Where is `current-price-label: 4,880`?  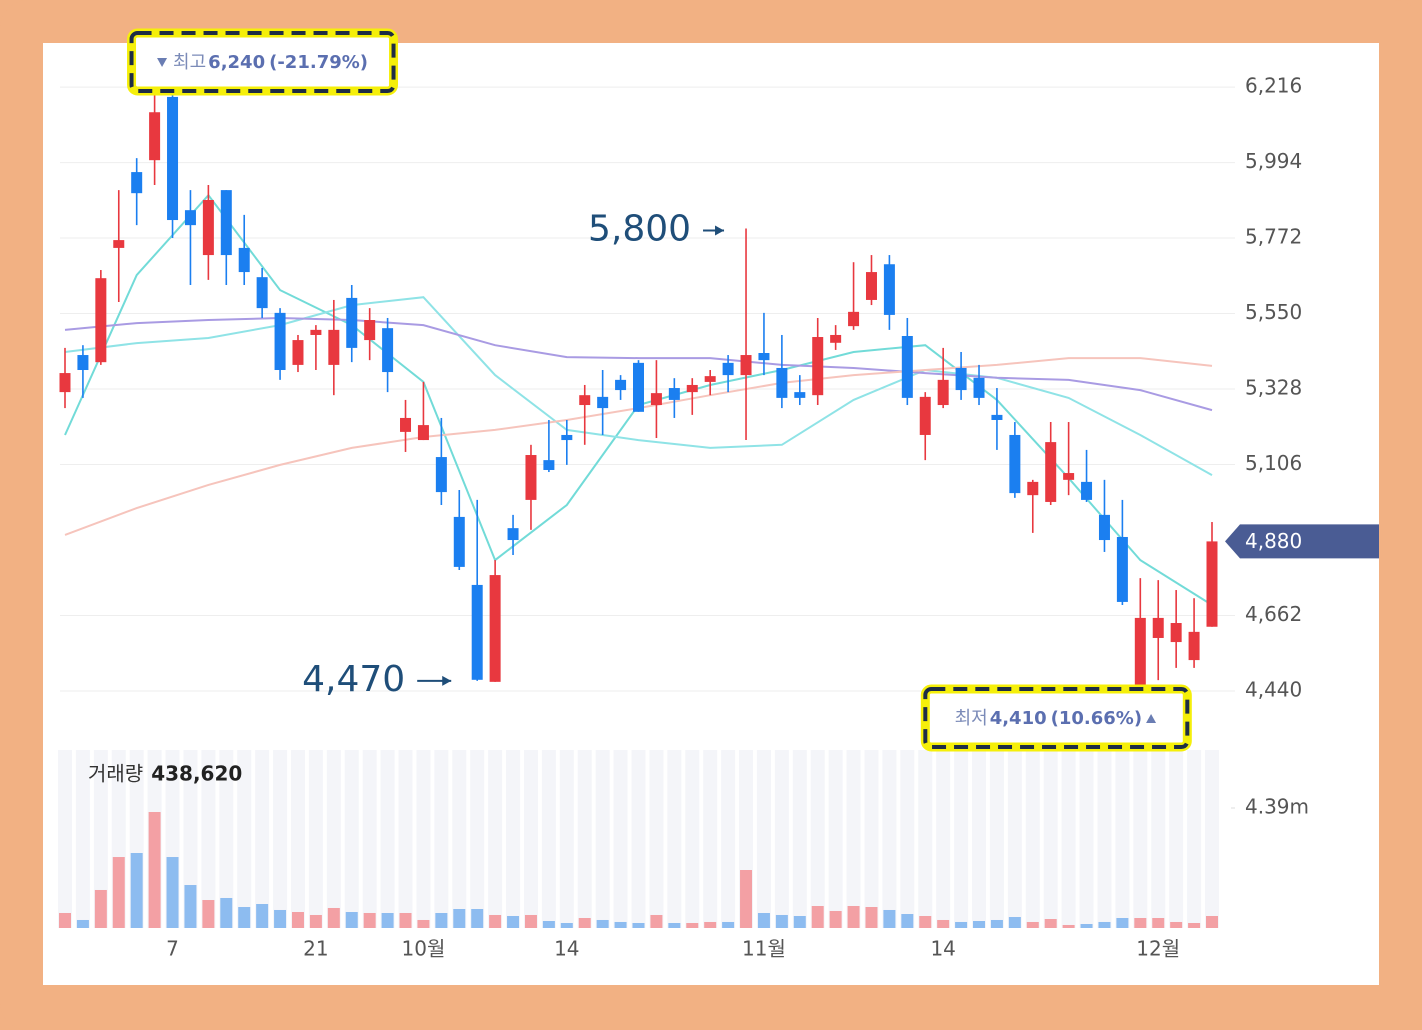
current-price-label: 4,880 is located at coordinates (1273, 541).